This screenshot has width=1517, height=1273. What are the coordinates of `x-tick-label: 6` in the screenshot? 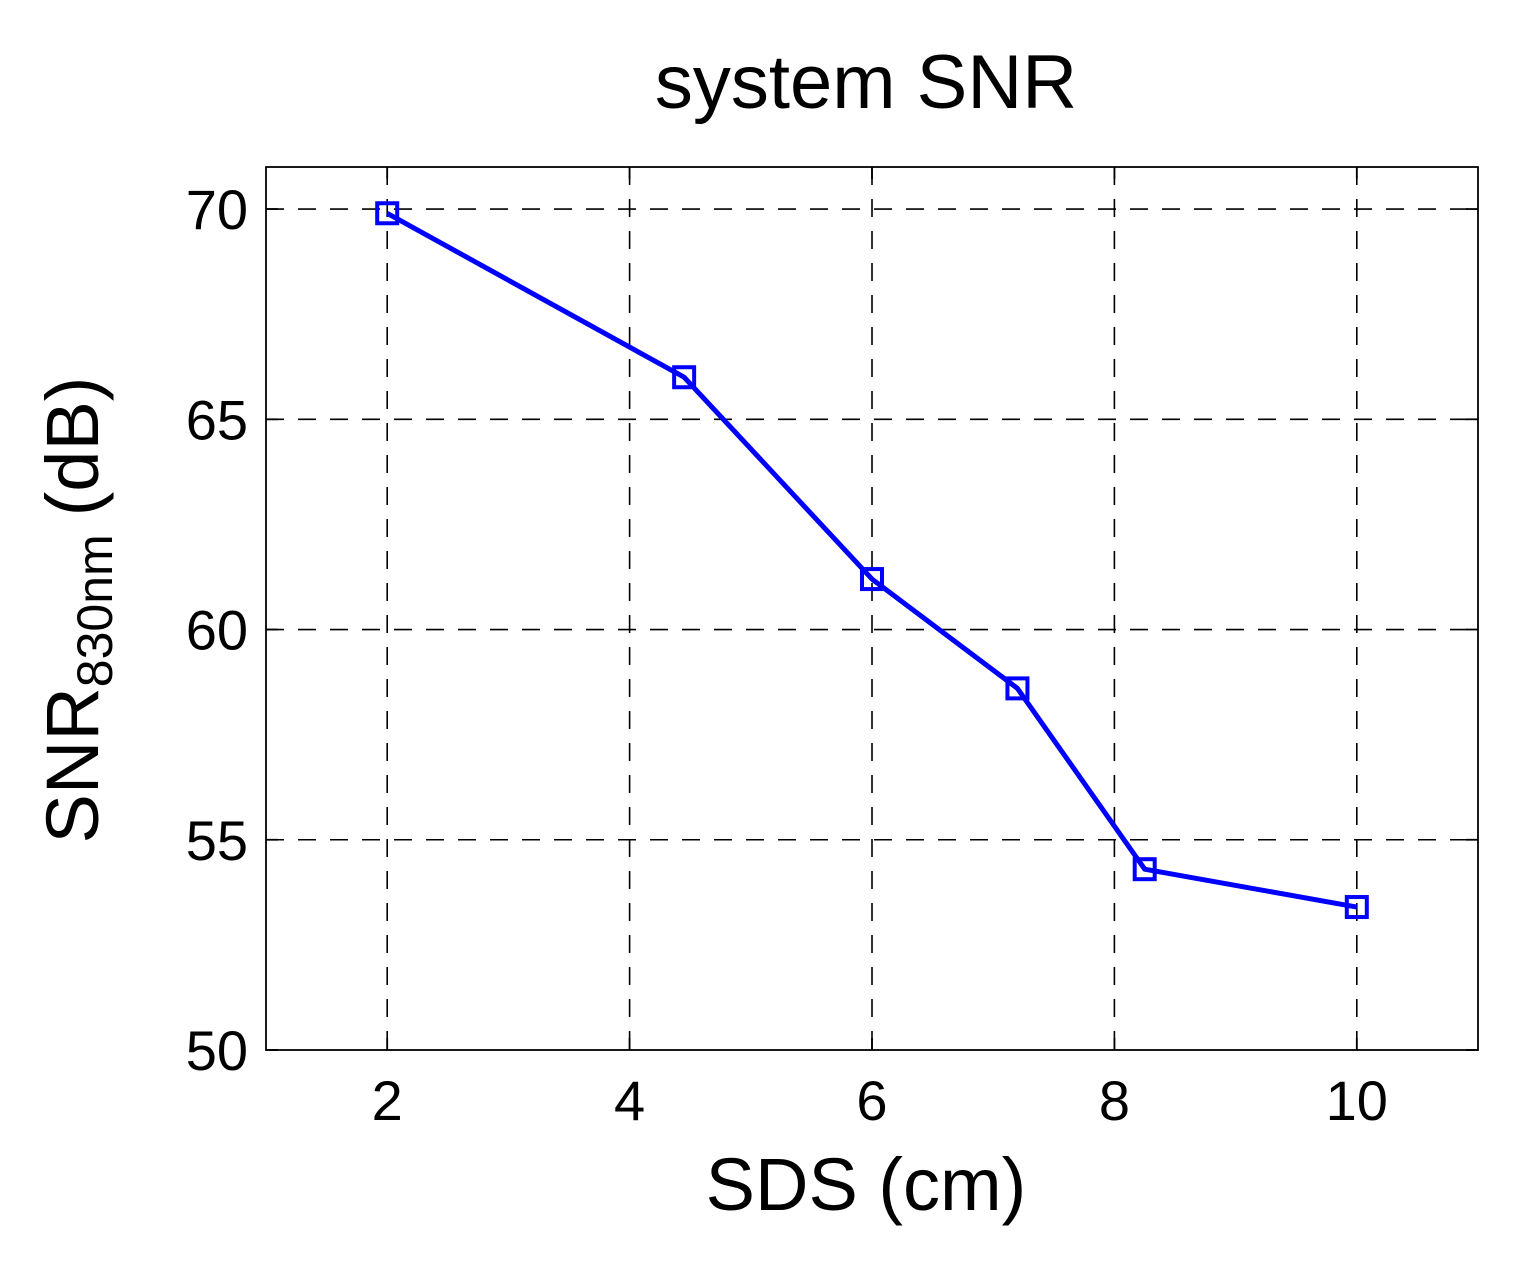 It's located at (871, 1100).